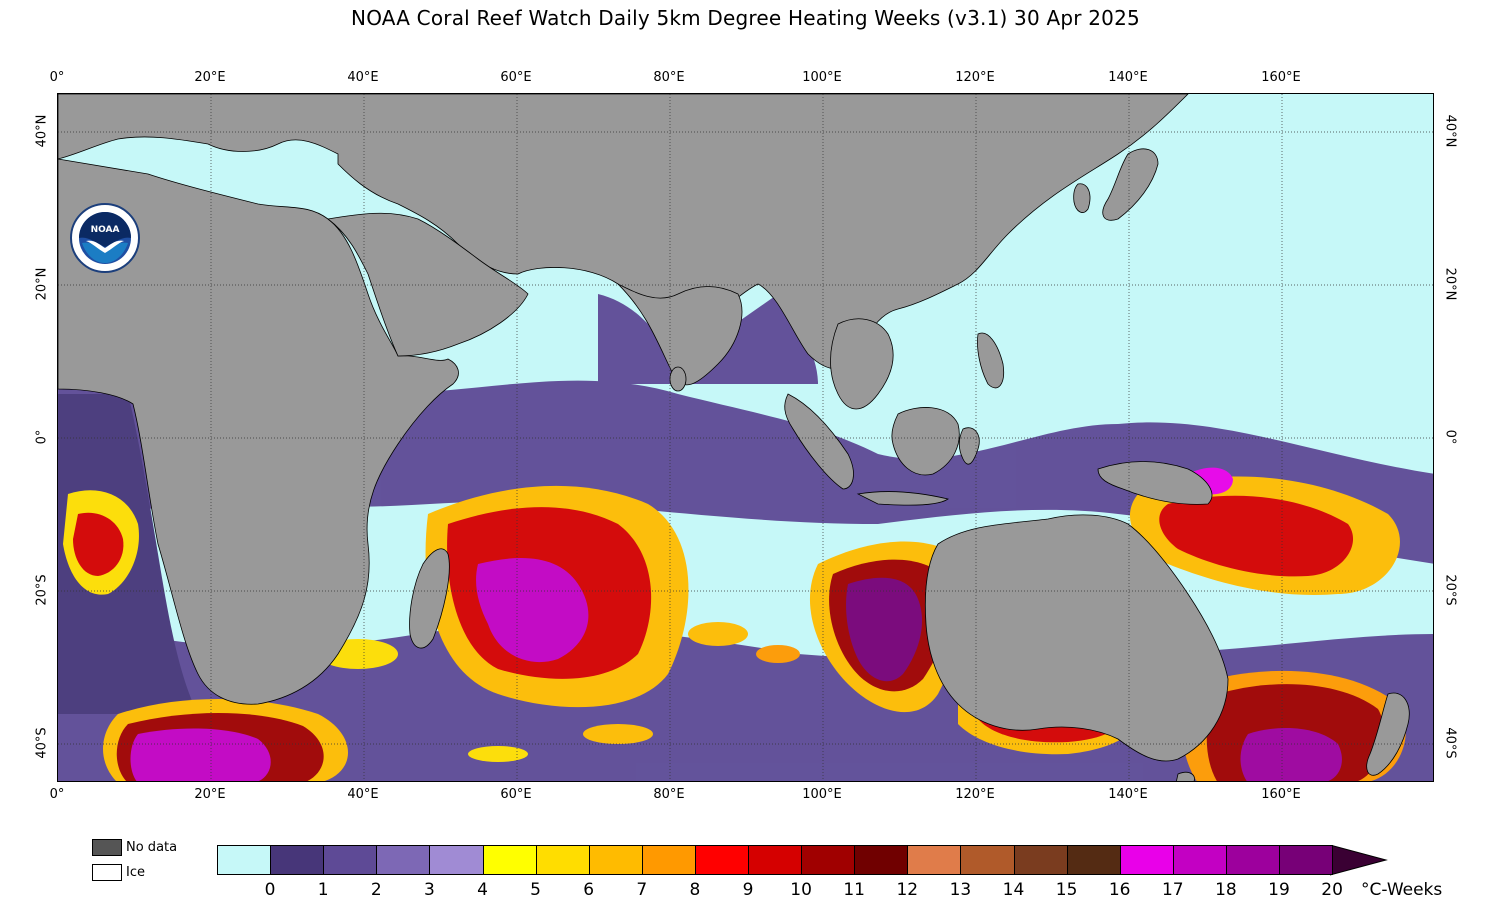  What do you see at coordinates (532, 610) in the screenshot?
I see `hotspot-madagascar-core` at bounding box center [532, 610].